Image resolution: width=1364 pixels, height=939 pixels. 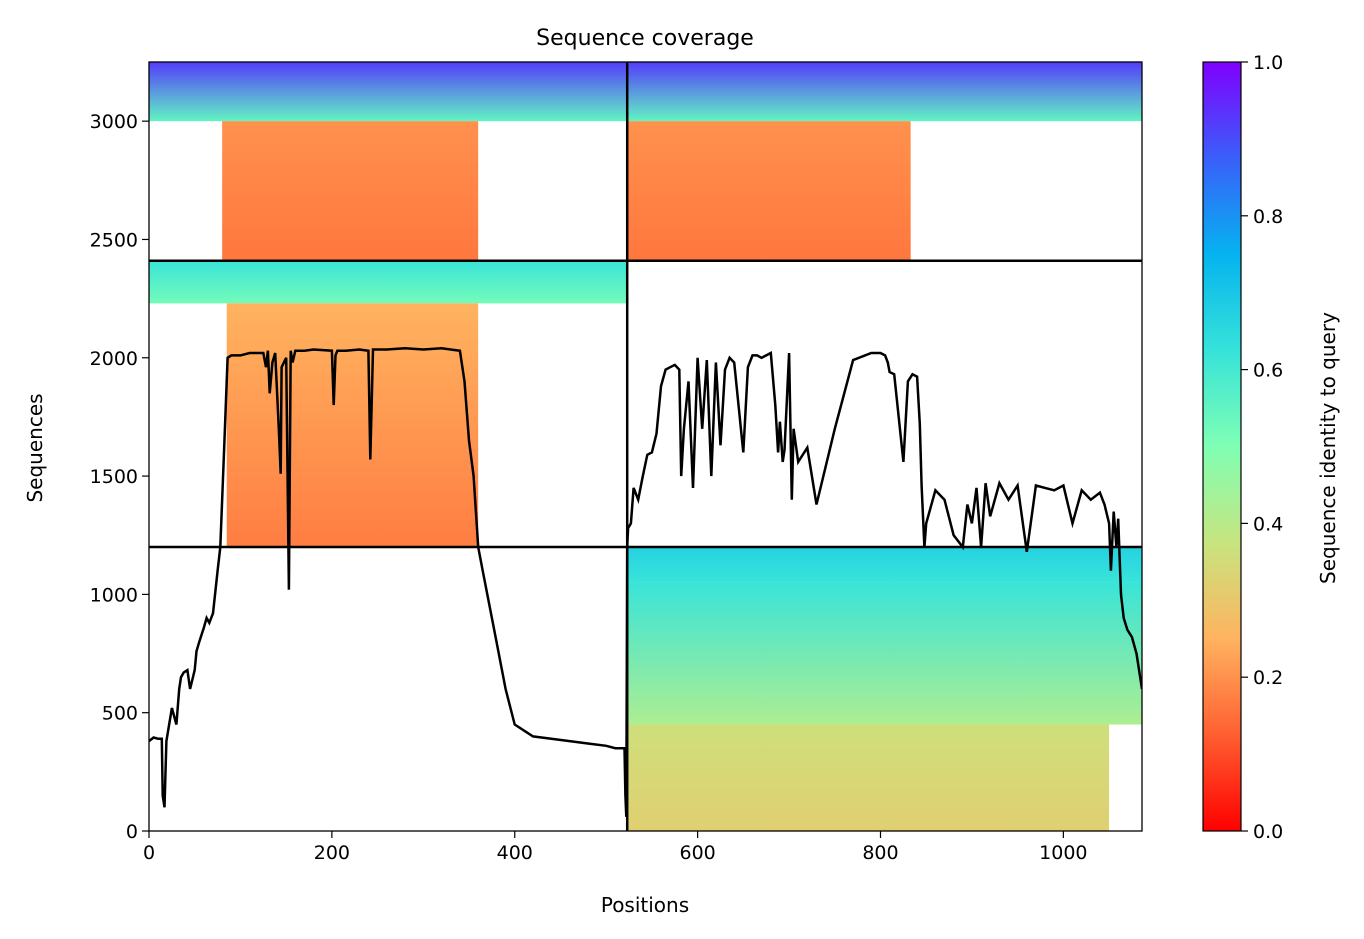 What do you see at coordinates (1268, 63) in the screenshot?
I see `colorbar-tick-label: 1.0` at bounding box center [1268, 63].